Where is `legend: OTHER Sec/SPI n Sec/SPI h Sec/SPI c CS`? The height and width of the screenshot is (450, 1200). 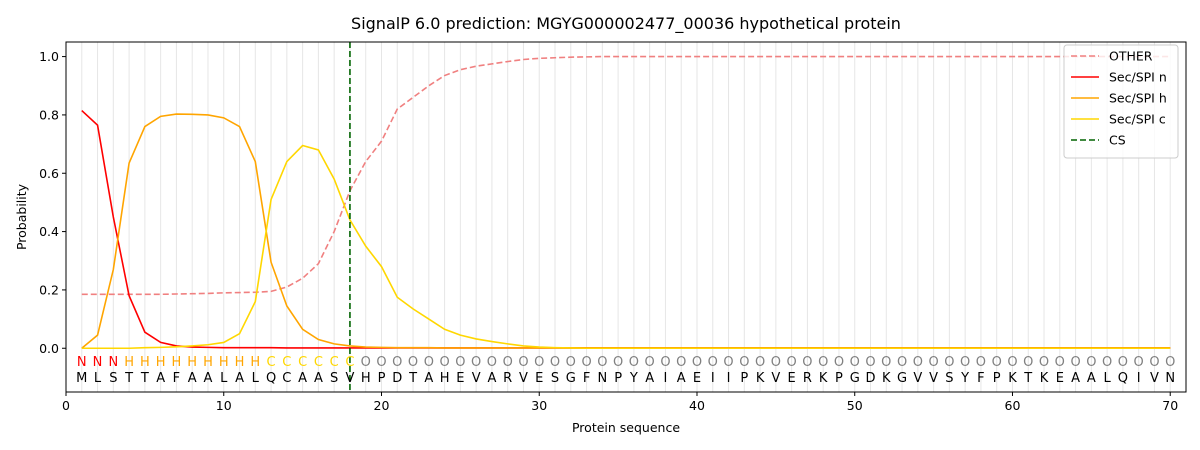 legend: OTHER Sec/SPI n Sec/SPI h Sec/SPI c CS is located at coordinates (1121, 101).